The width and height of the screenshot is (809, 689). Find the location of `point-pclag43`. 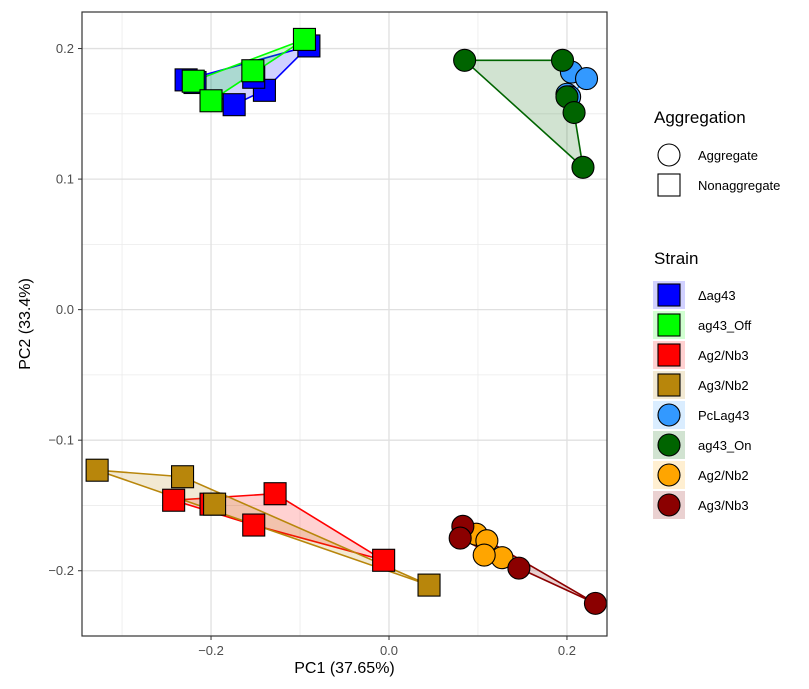

point-pclag43 is located at coordinates (586, 79).